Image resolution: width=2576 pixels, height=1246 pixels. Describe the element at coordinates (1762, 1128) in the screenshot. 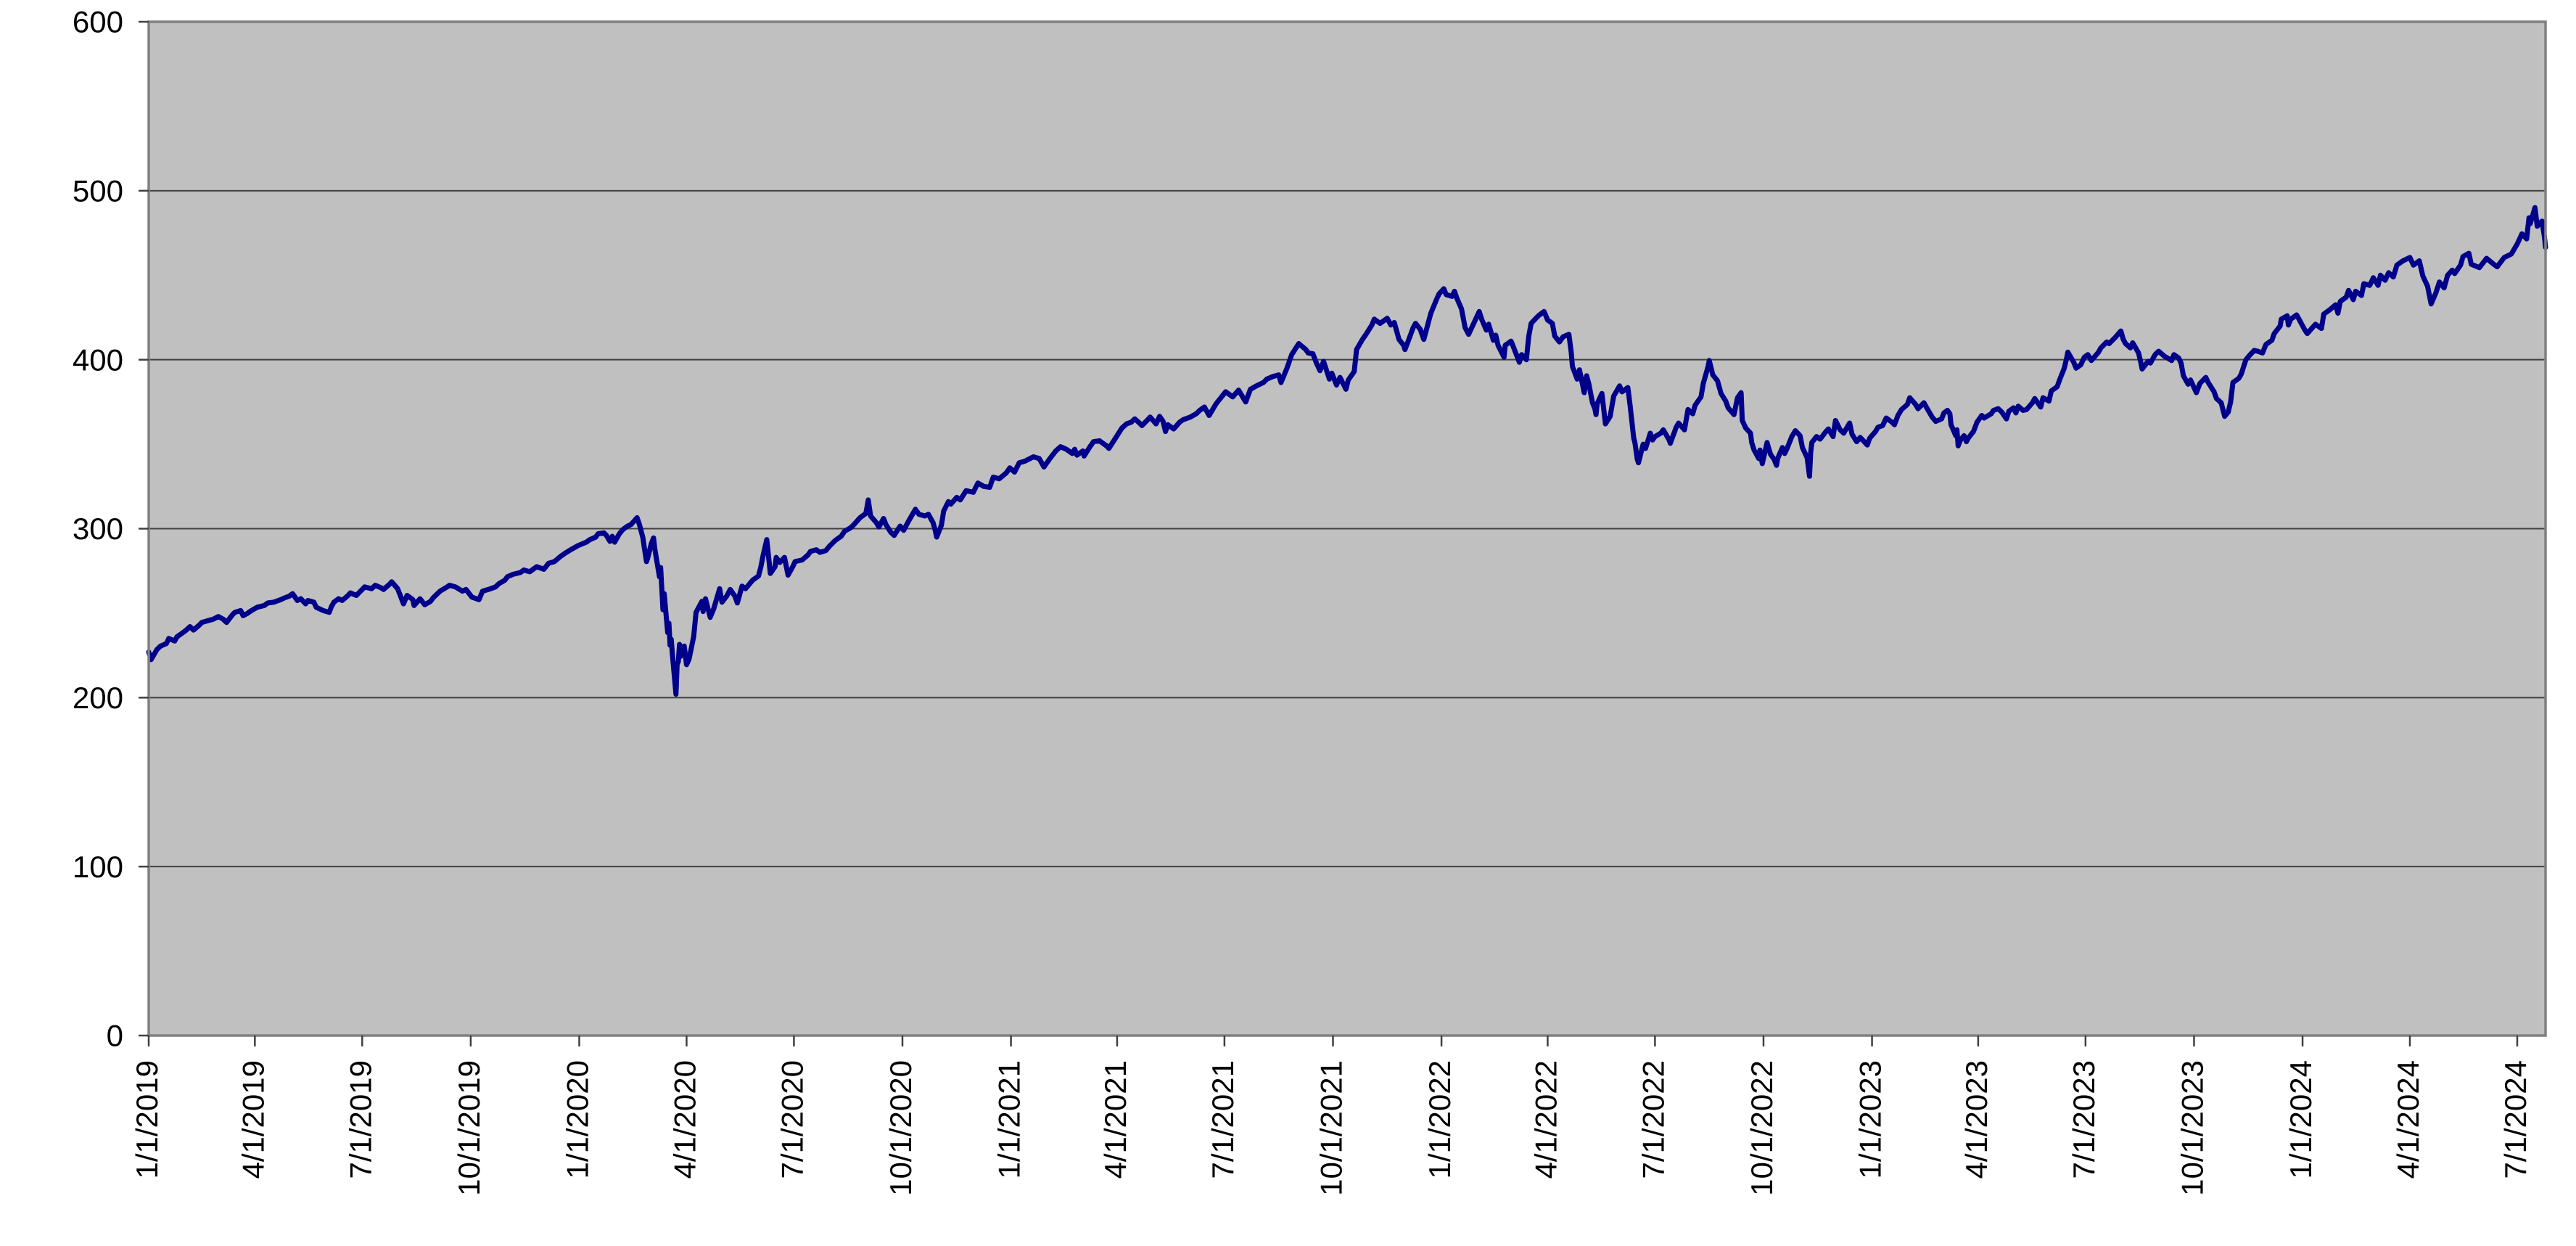

I see `x-axis-label: 10/1/2022` at that location.